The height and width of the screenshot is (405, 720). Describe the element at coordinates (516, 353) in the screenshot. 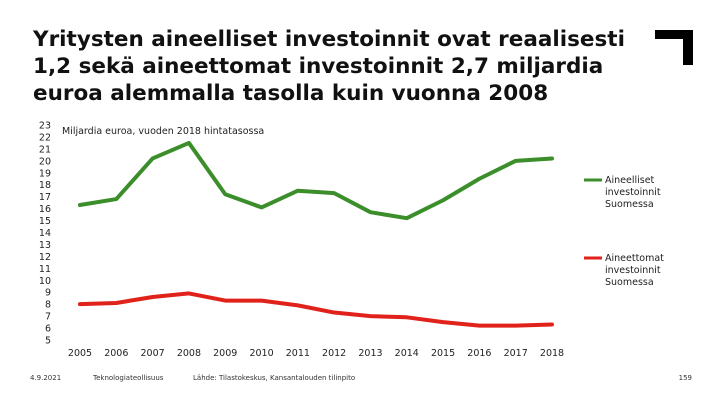

I see `x-tick-label: 2017` at that location.